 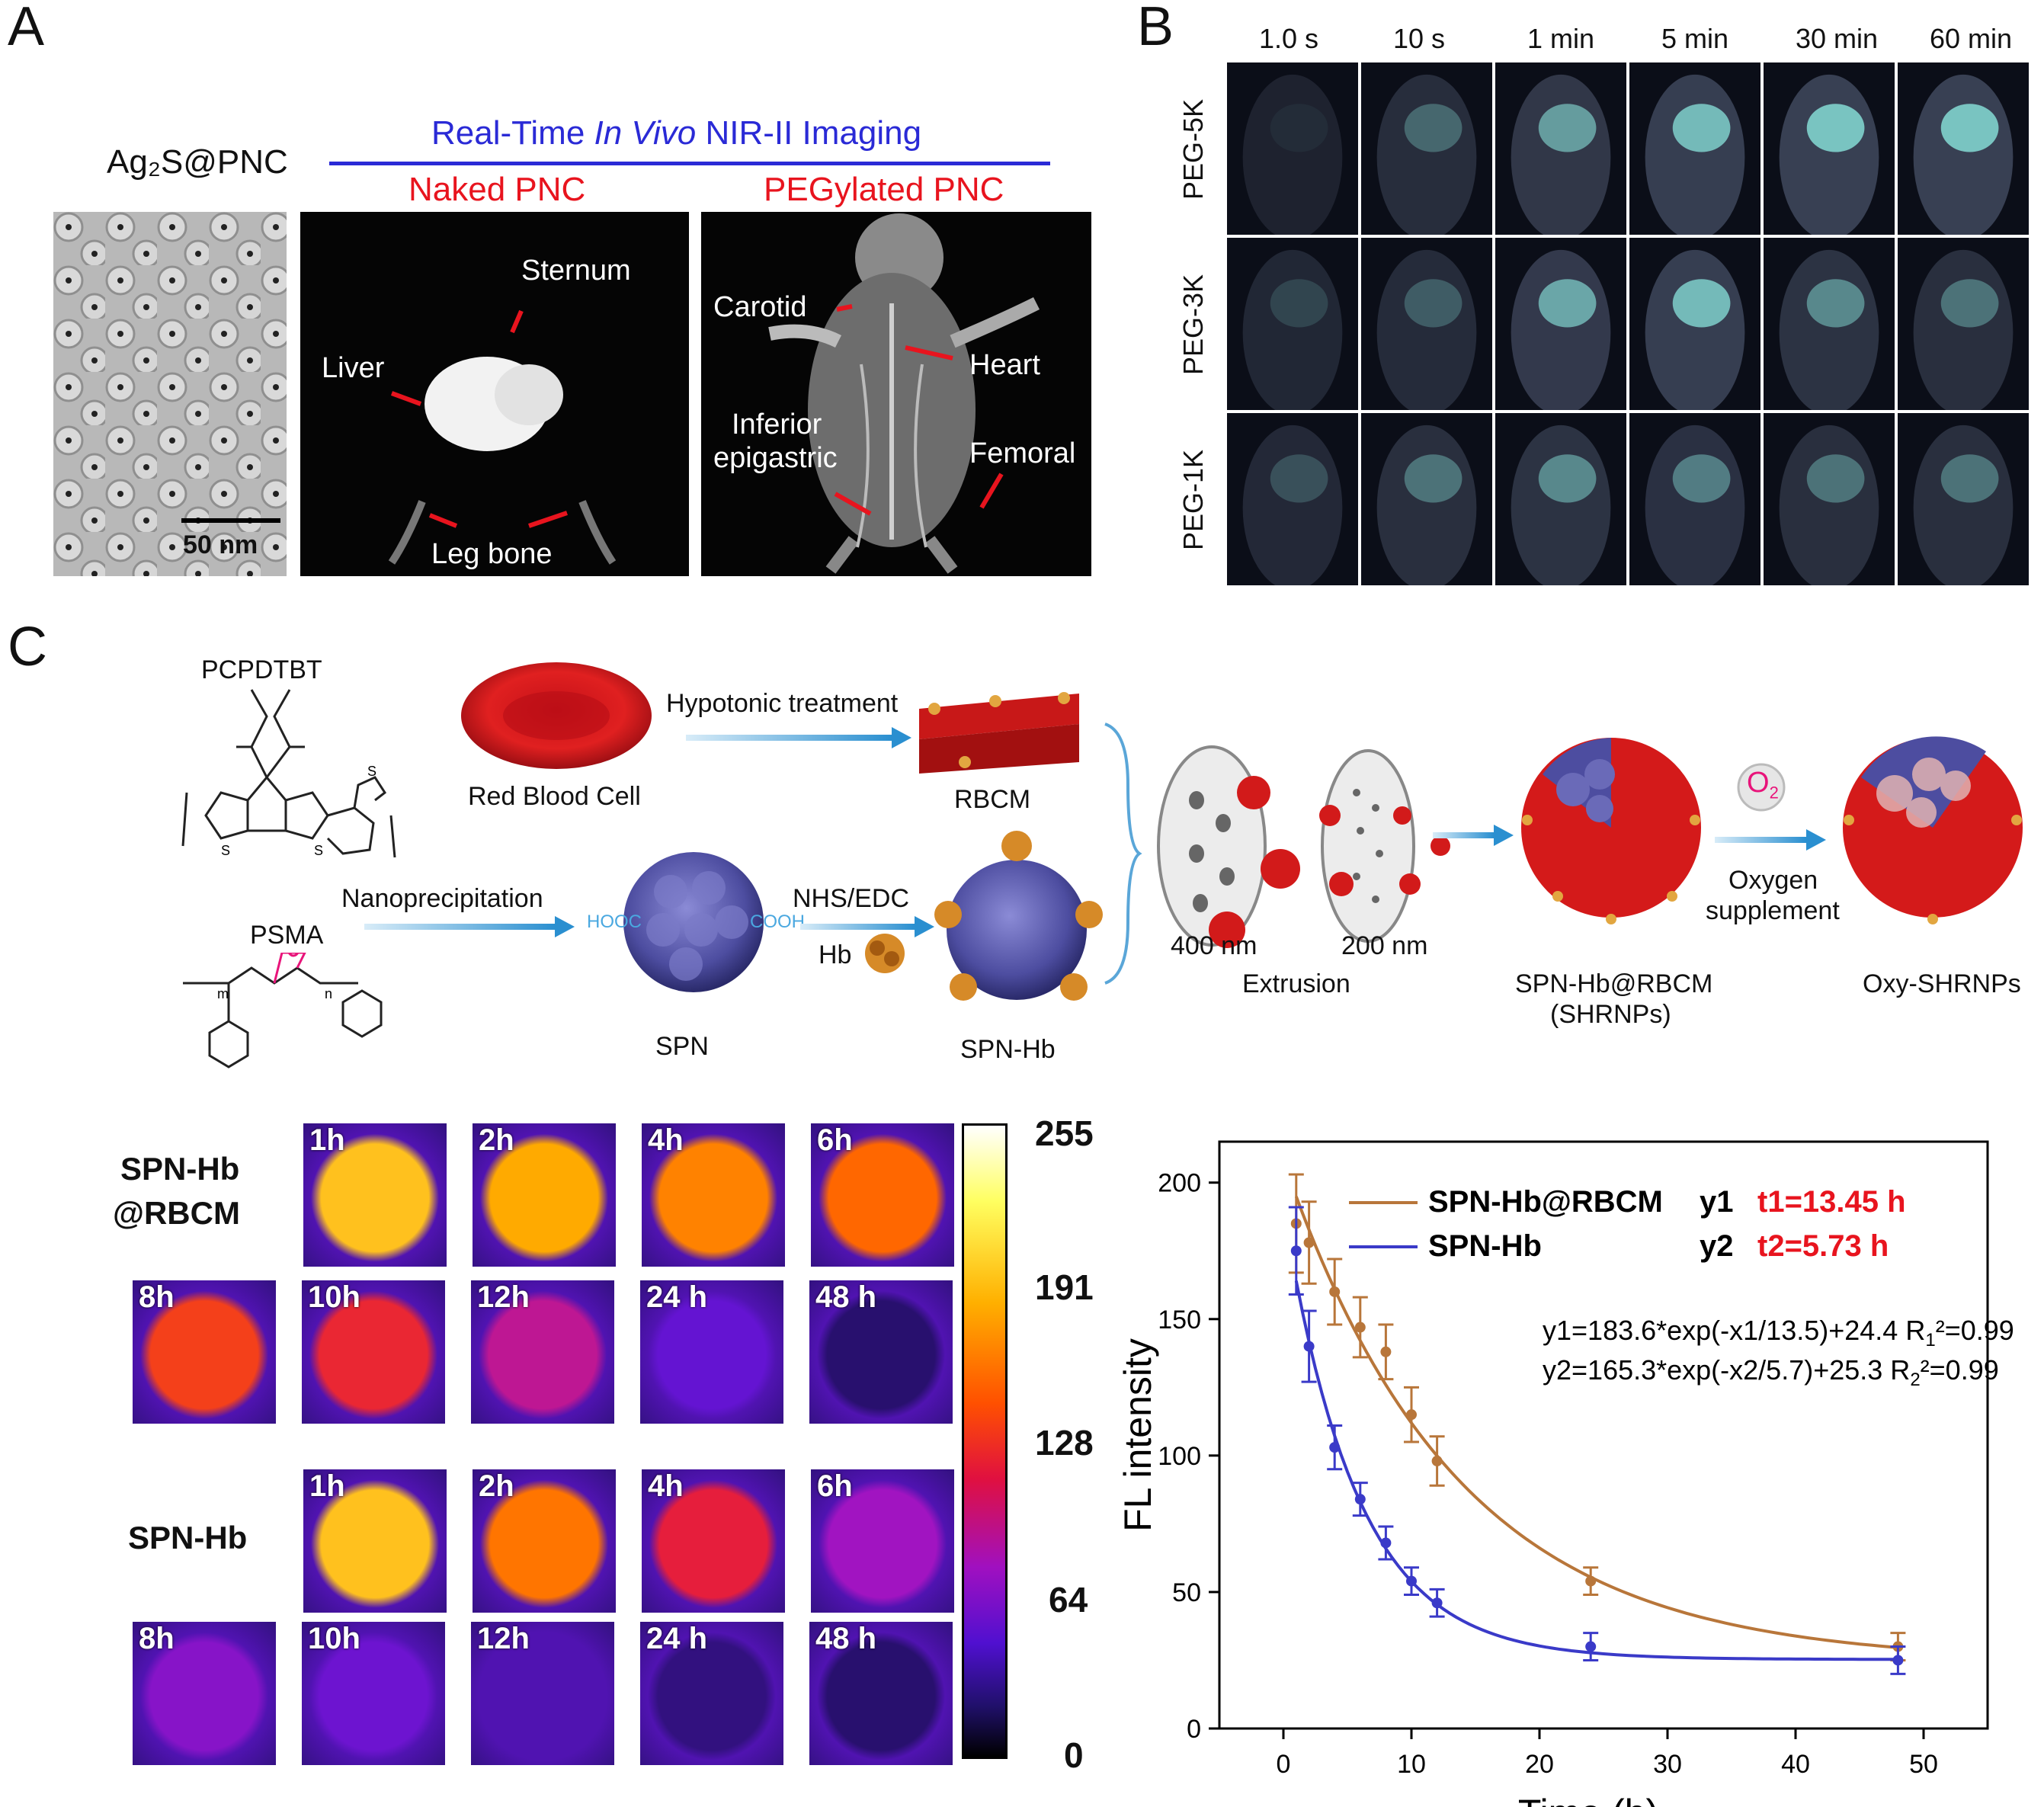 What do you see at coordinates (846, 1639) in the screenshot?
I see `well-time-label: 48 h` at bounding box center [846, 1639].